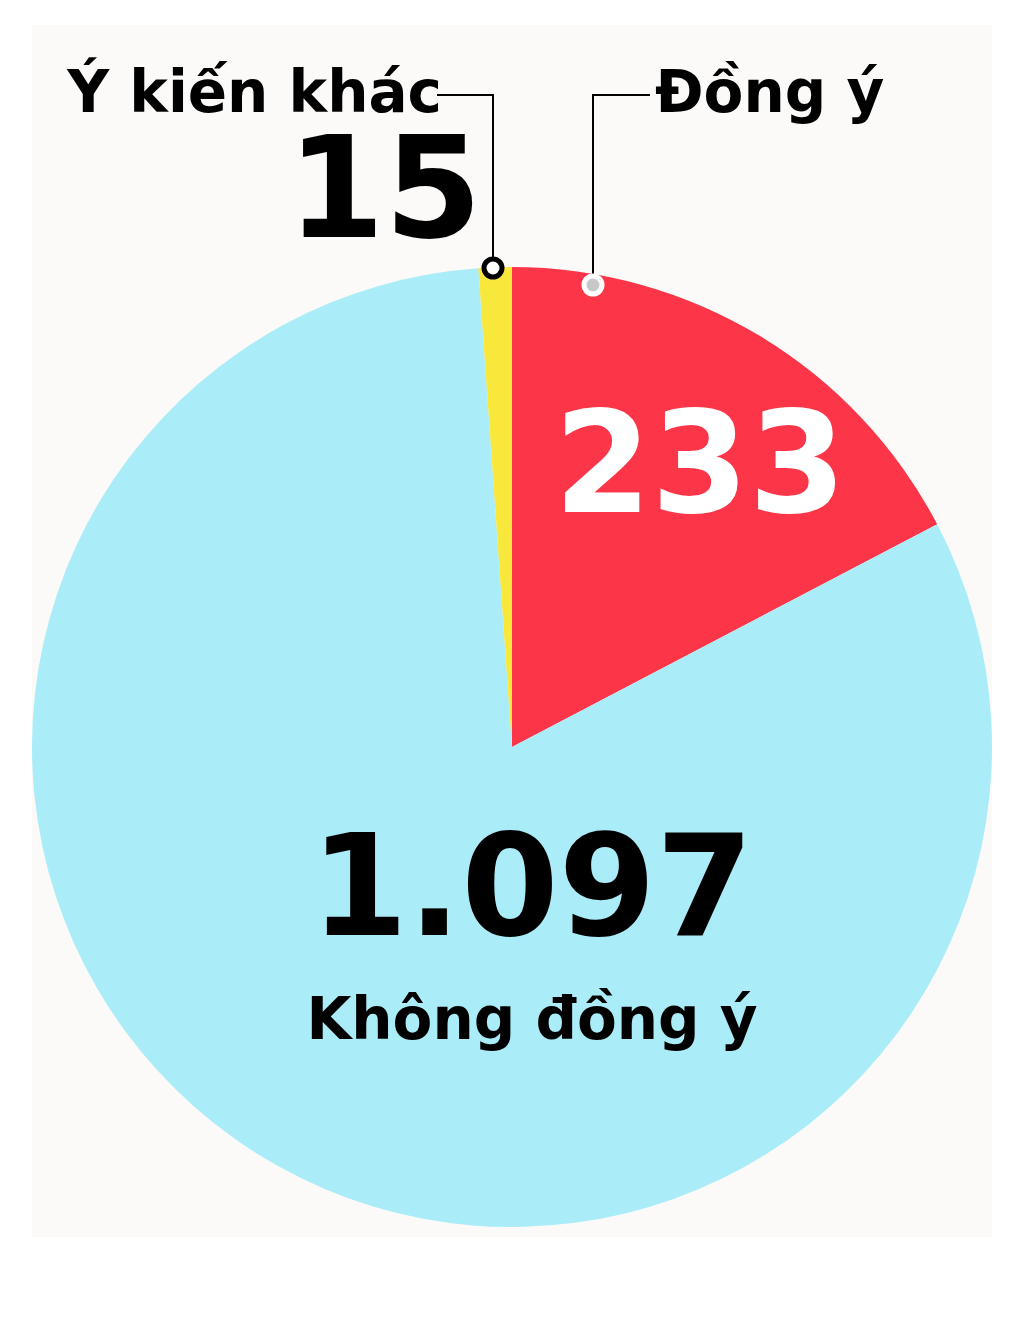  What do you see at coordinates (770, 92) in the screenshot?
I see `slice-label: Đồng ý` at bounding box center [770, 92].